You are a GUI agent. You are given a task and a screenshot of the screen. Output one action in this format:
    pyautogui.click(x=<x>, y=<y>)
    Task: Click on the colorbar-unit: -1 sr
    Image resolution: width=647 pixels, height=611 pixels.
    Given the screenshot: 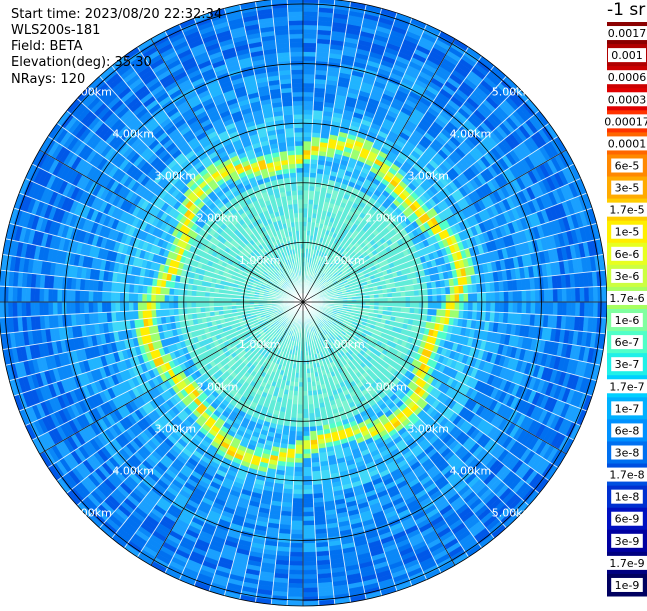 What is the action you would take?
    pyautogui.click(x=626, y=10)
    